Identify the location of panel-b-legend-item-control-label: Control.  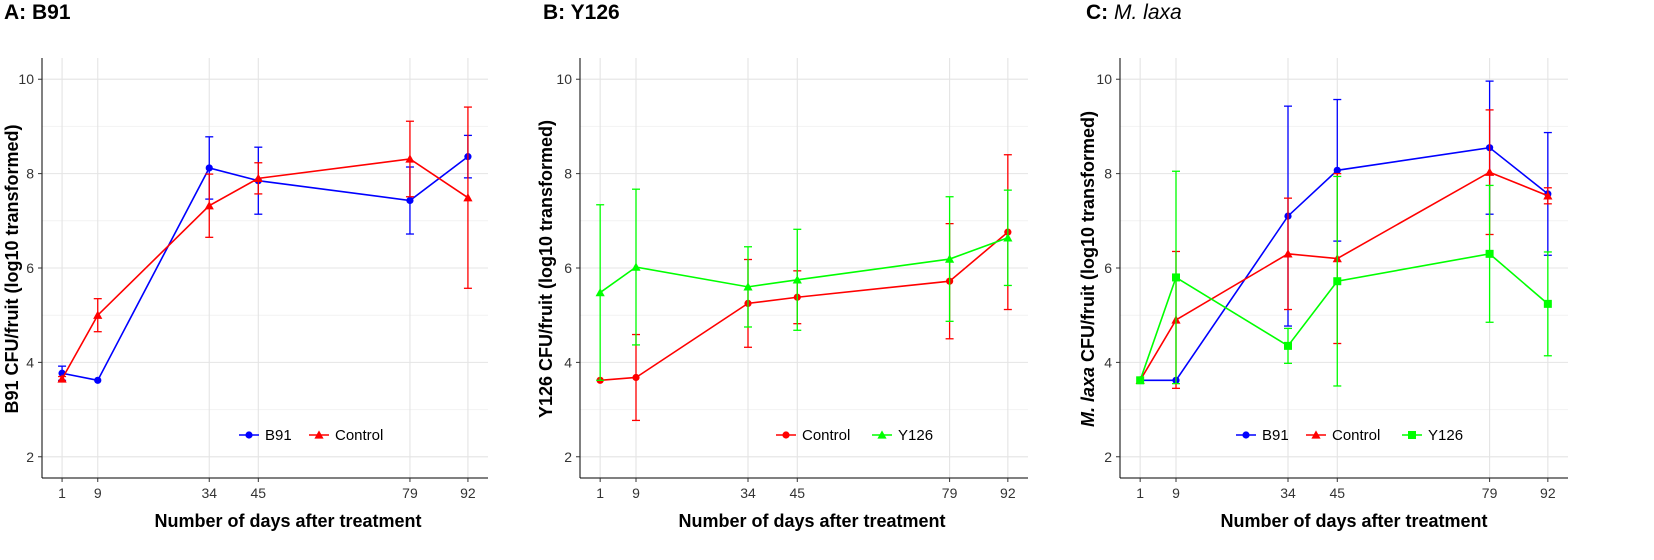
(826, 435).